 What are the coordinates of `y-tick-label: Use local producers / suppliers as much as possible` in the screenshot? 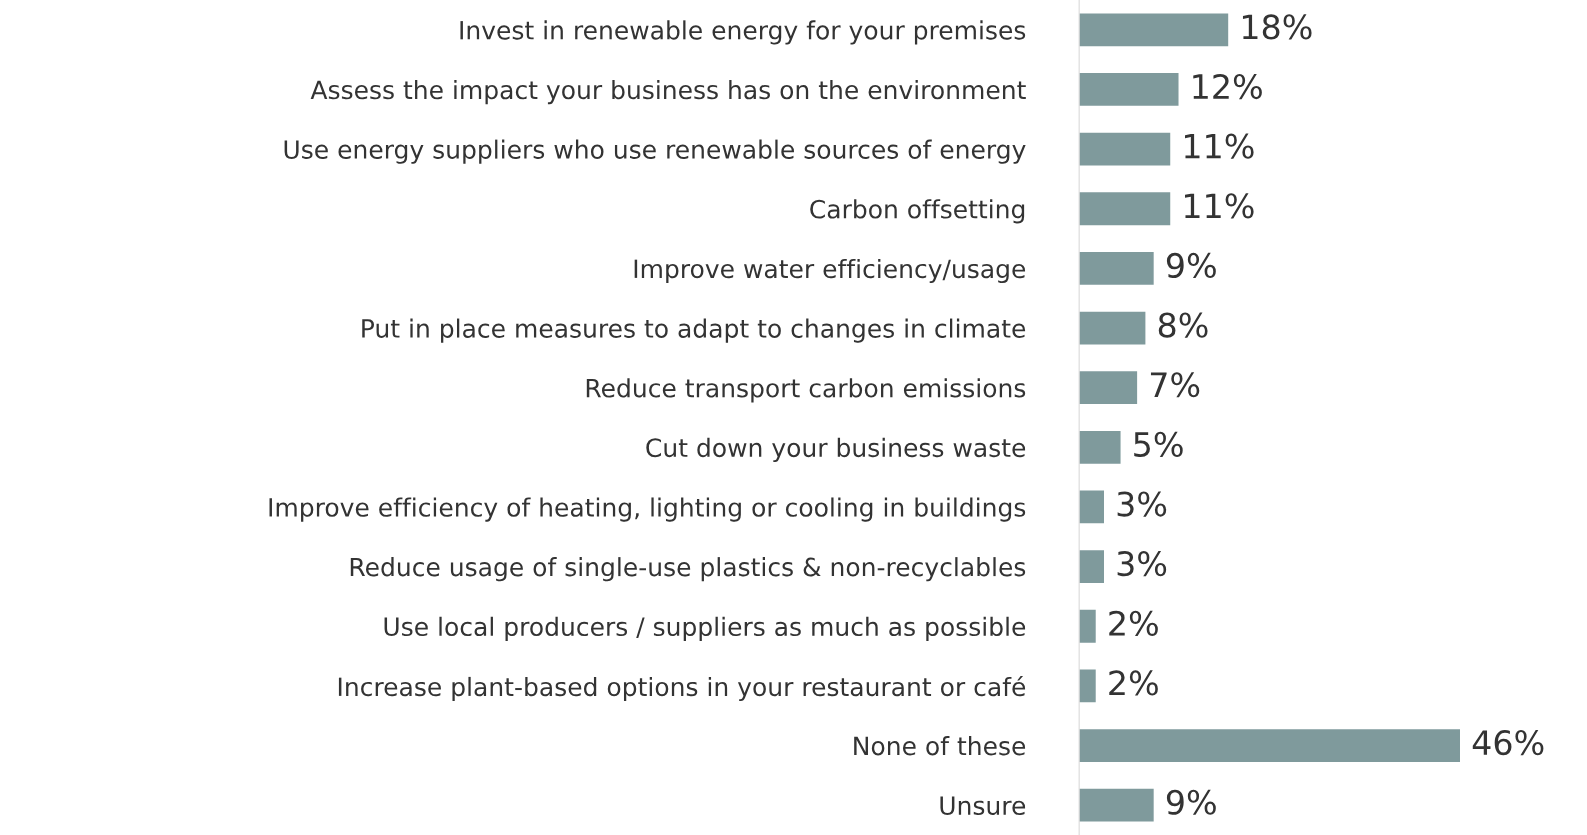 It's located at (705, 628).